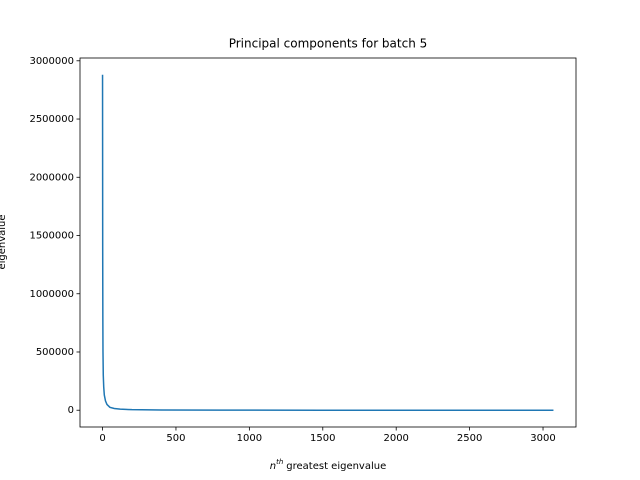 This screenshot has width=640, height=480. Describe the element at coordinates (71, 410) in the screenshot. I see `y-tick-label: 0` at that location.